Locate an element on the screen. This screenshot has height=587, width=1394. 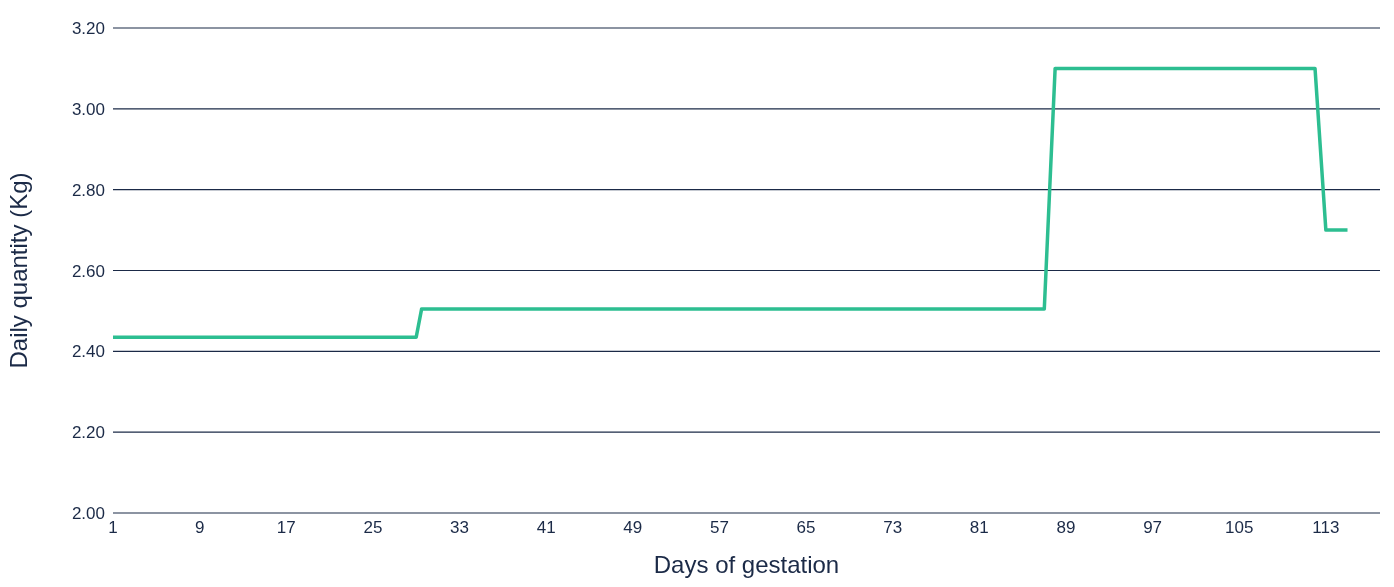
y-axis-title: Daily quantity (Kg) is located at coordinates (18, 270).